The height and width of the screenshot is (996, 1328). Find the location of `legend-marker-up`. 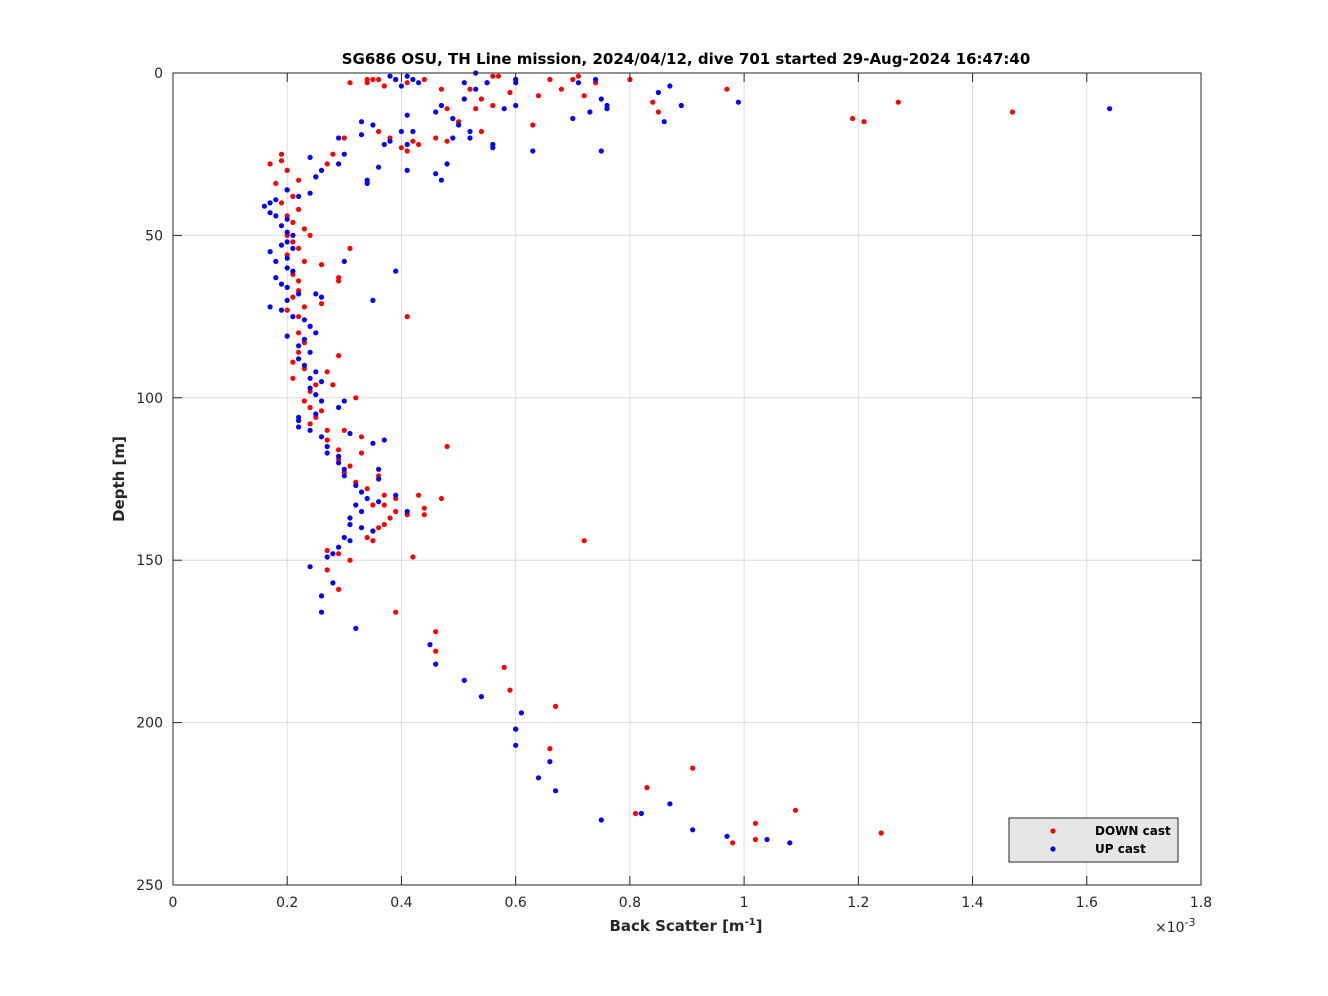

legend-marker-up is located at coordinates (1053, 849).